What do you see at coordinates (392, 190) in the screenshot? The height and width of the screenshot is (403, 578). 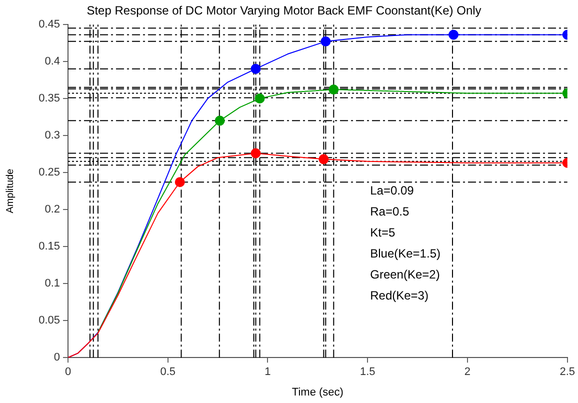 I see `annotation: La=0.09` at bounding box center [392, 190].